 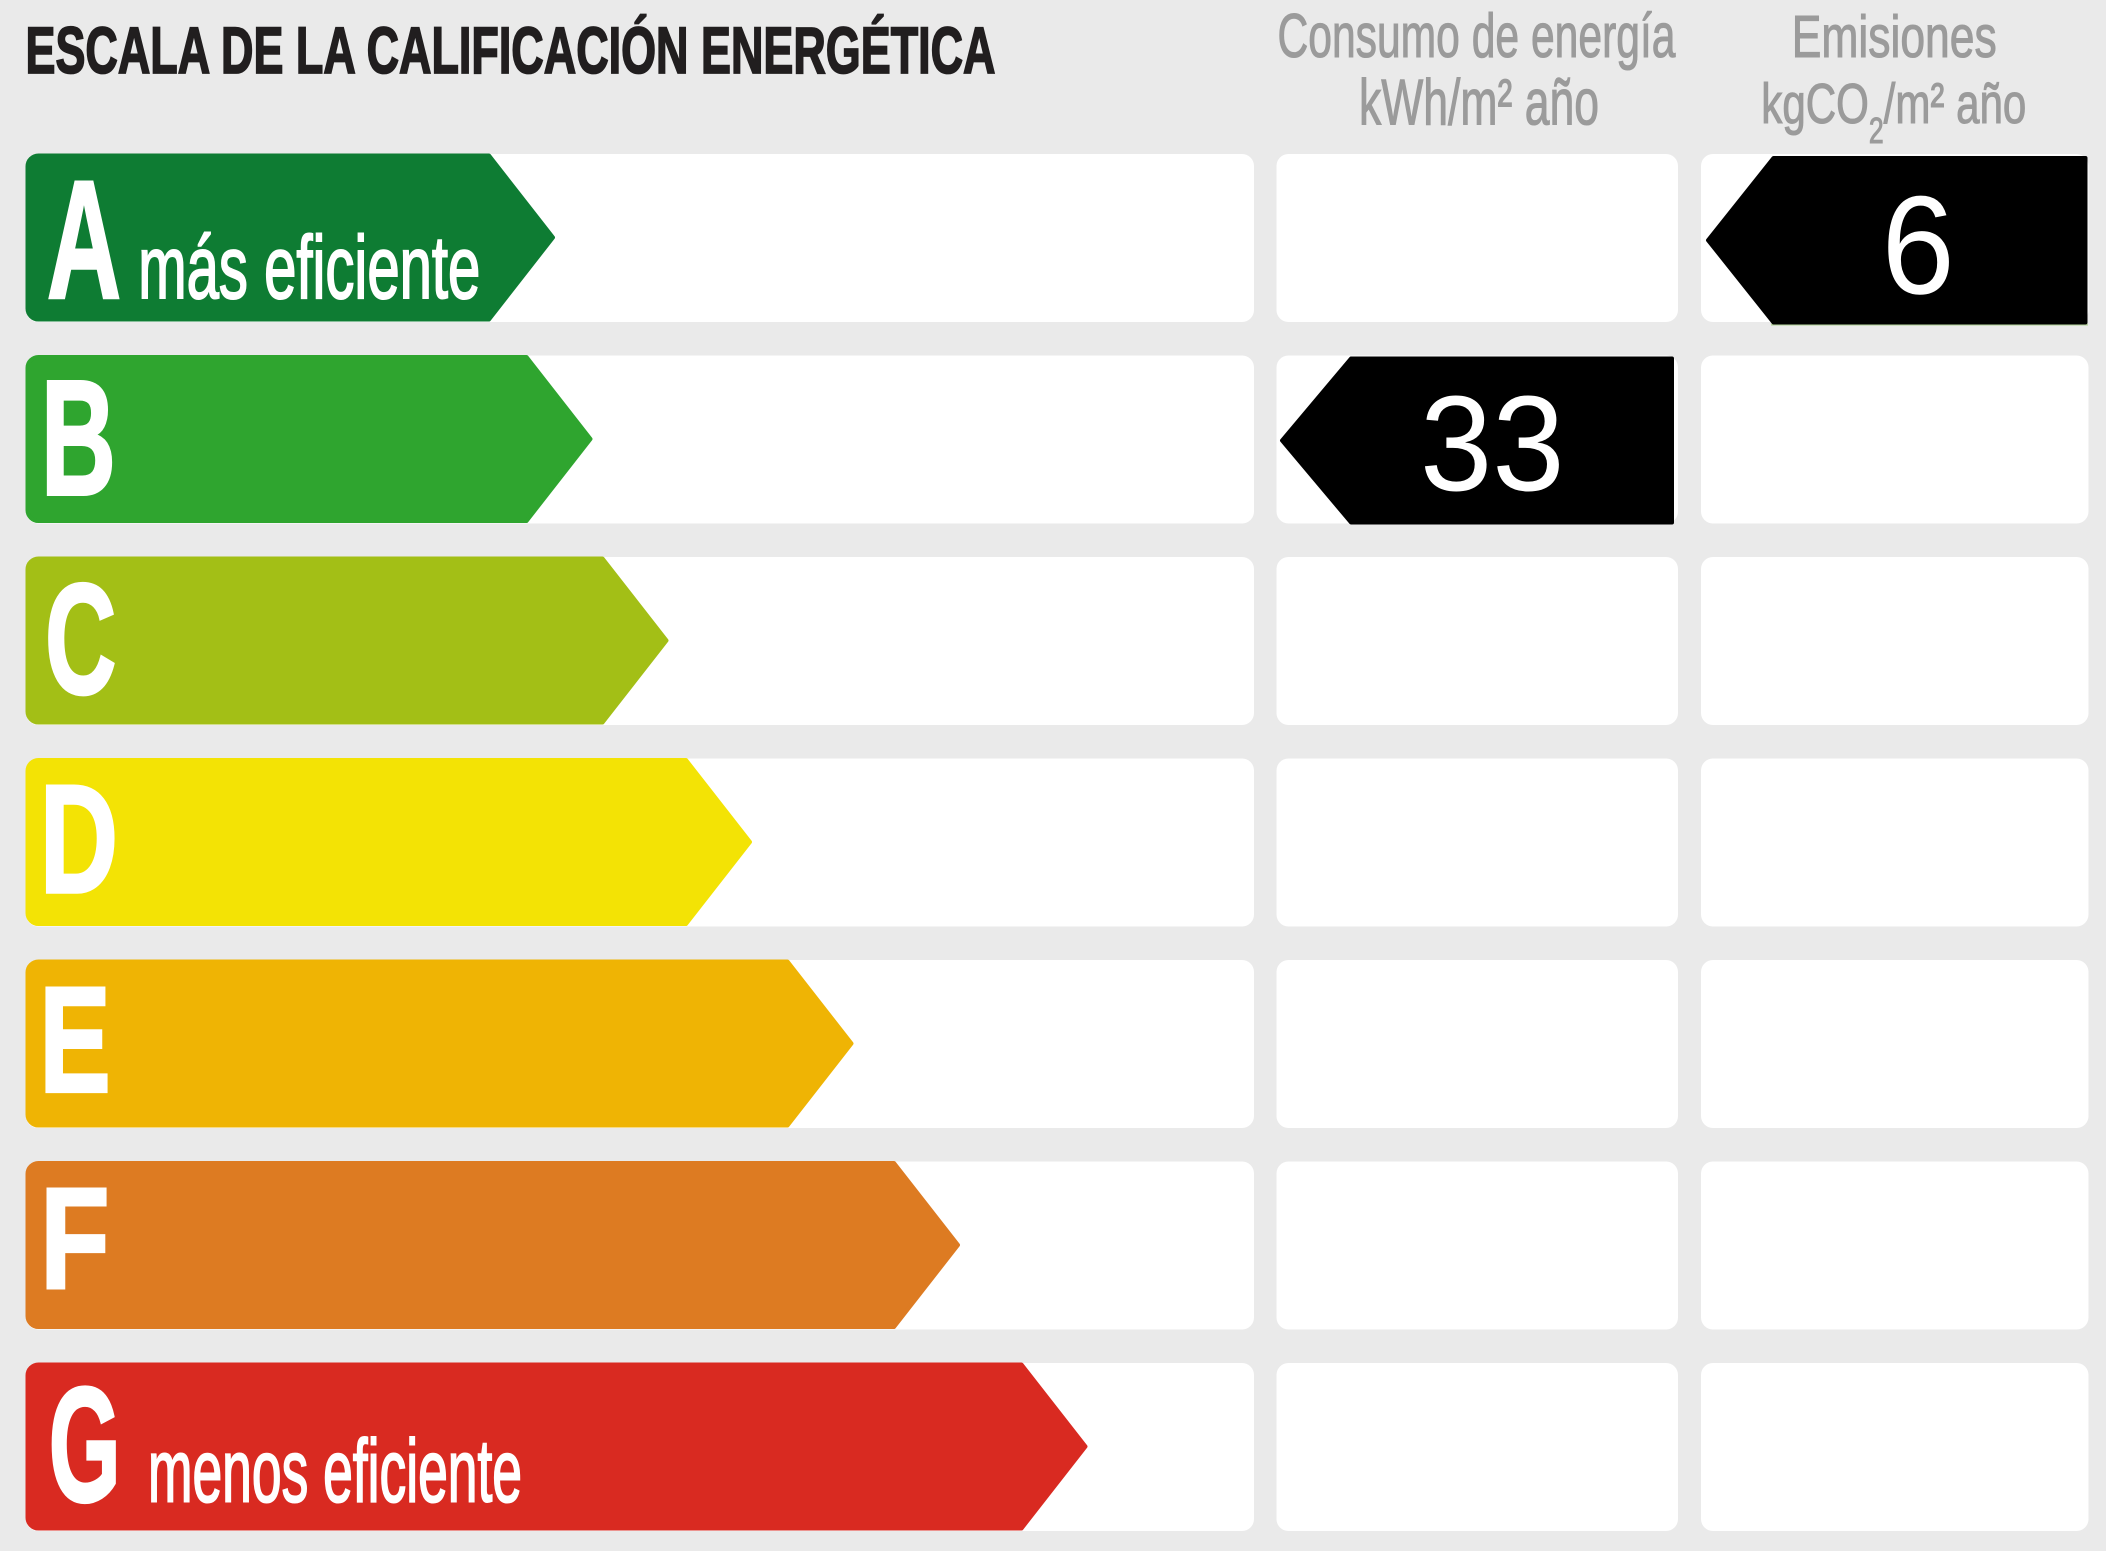 What do you see at coordinates (309, 267) in the screenshot?
I see `svg-text: más eficiente` at bounding box center [309, 267].